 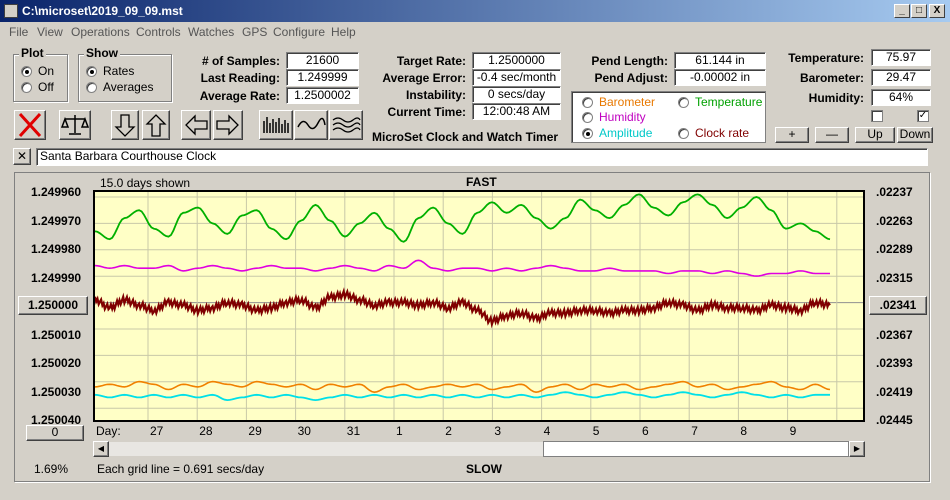 What do you see at coordinates (255, 431) in the screenshot?
I see `day-label: 29` at bounding box center [255, 431].